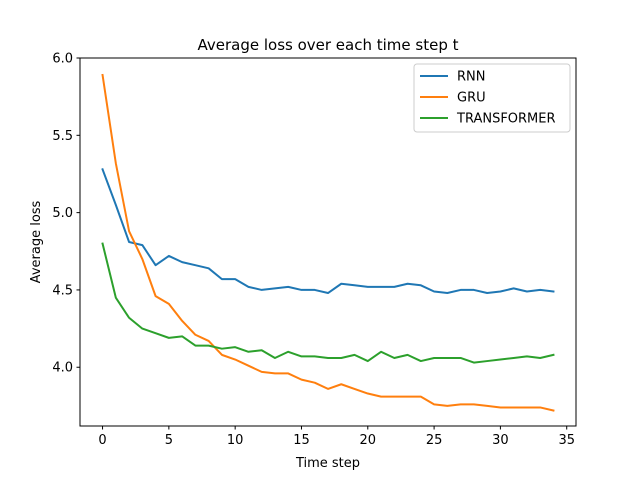 Image resolution: width=640 pixels, height=480 pixels. I want to click on y-tick-label: 4.0, so click(62, 368).